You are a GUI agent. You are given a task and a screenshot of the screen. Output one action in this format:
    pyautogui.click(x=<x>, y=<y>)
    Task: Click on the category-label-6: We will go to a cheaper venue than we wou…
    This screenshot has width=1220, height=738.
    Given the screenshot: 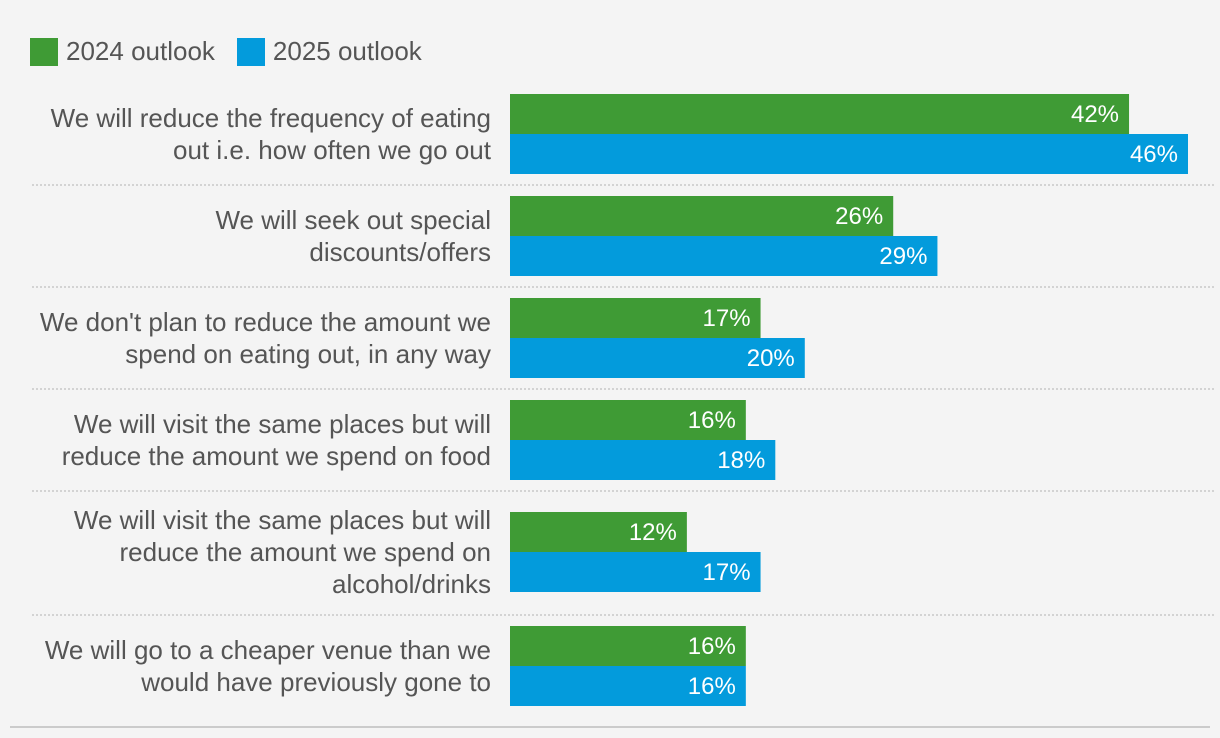 What is the action you would take?
    pyautogui.click(x=268, y=666)
    